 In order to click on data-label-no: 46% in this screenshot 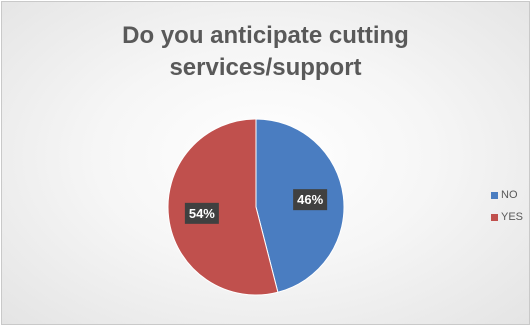, I will do `click(310, 200)`.